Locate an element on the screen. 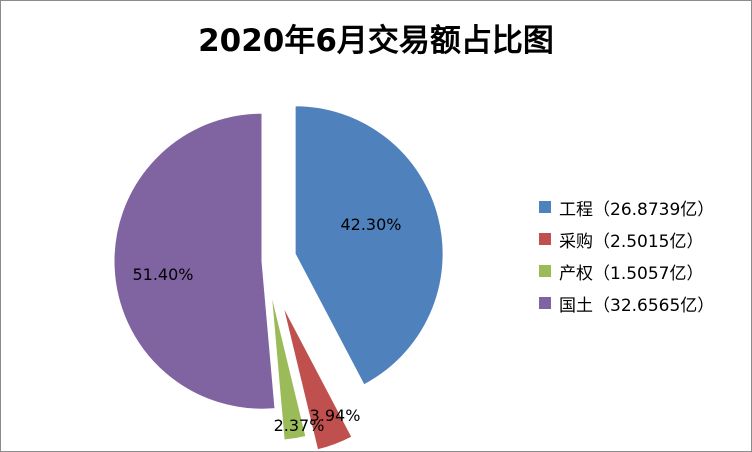 The image size is (752, 452). legend-item-gongcheng: 工程（26.8739亿） is located at coordinates (626, 207).